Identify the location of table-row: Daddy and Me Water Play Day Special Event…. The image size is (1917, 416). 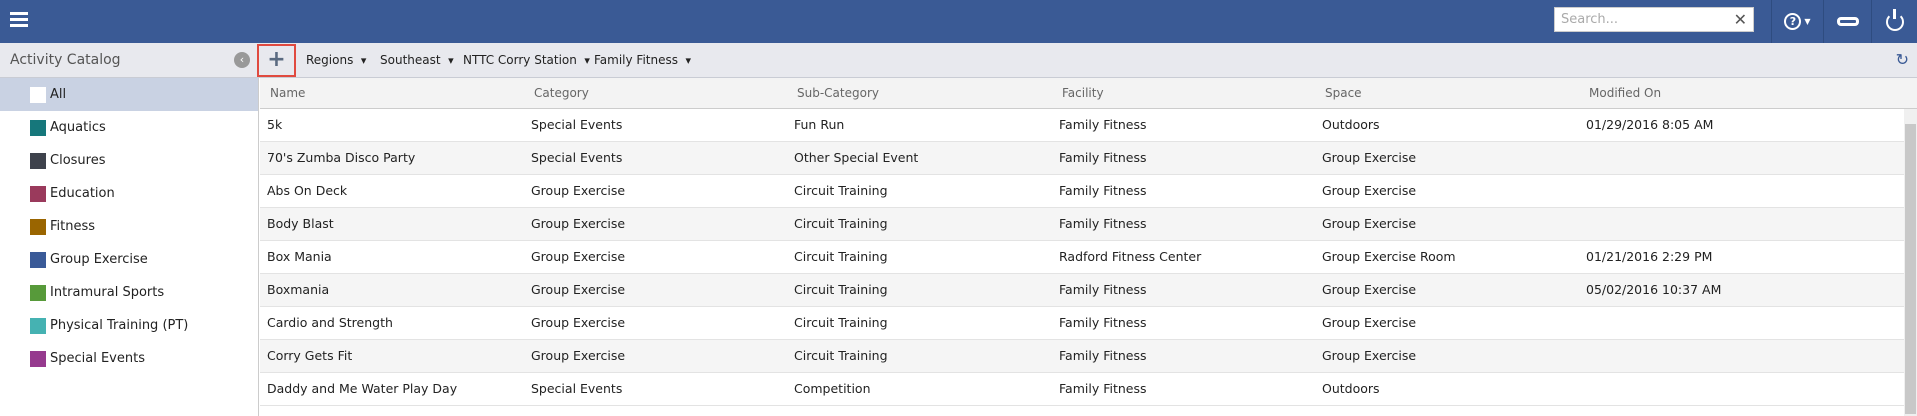
(1088, 389).